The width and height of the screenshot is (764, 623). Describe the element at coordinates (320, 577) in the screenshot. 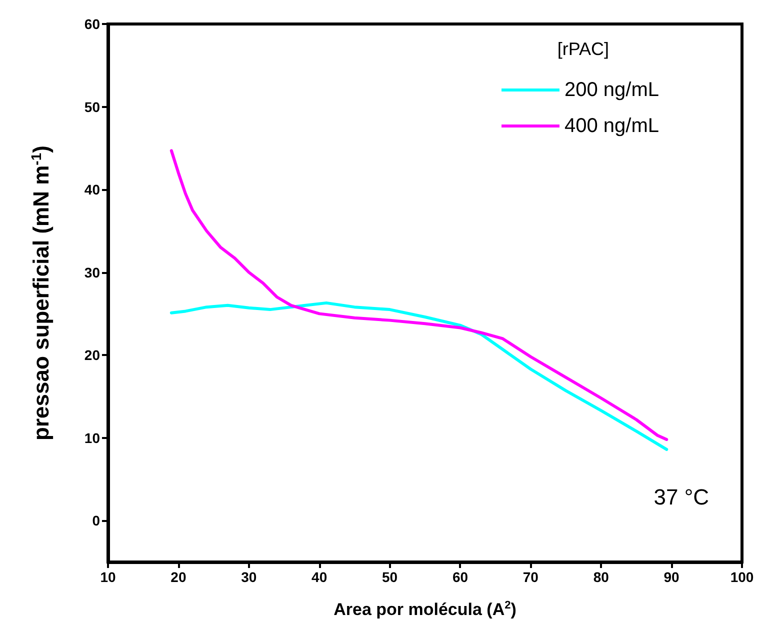

I see `x-tick-label: 40` at that location.